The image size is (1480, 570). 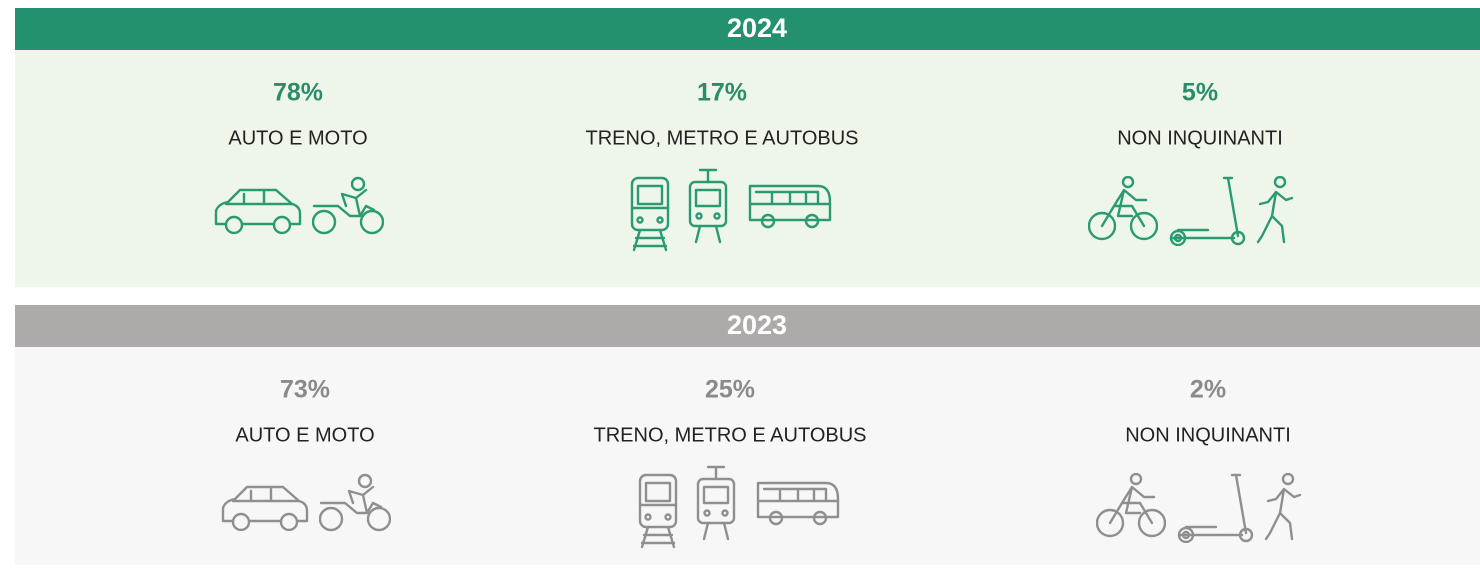 What do you see at coordinates (730, 390) in the screenshot?
I see `share: 25%` at bounding box center [730, 390].